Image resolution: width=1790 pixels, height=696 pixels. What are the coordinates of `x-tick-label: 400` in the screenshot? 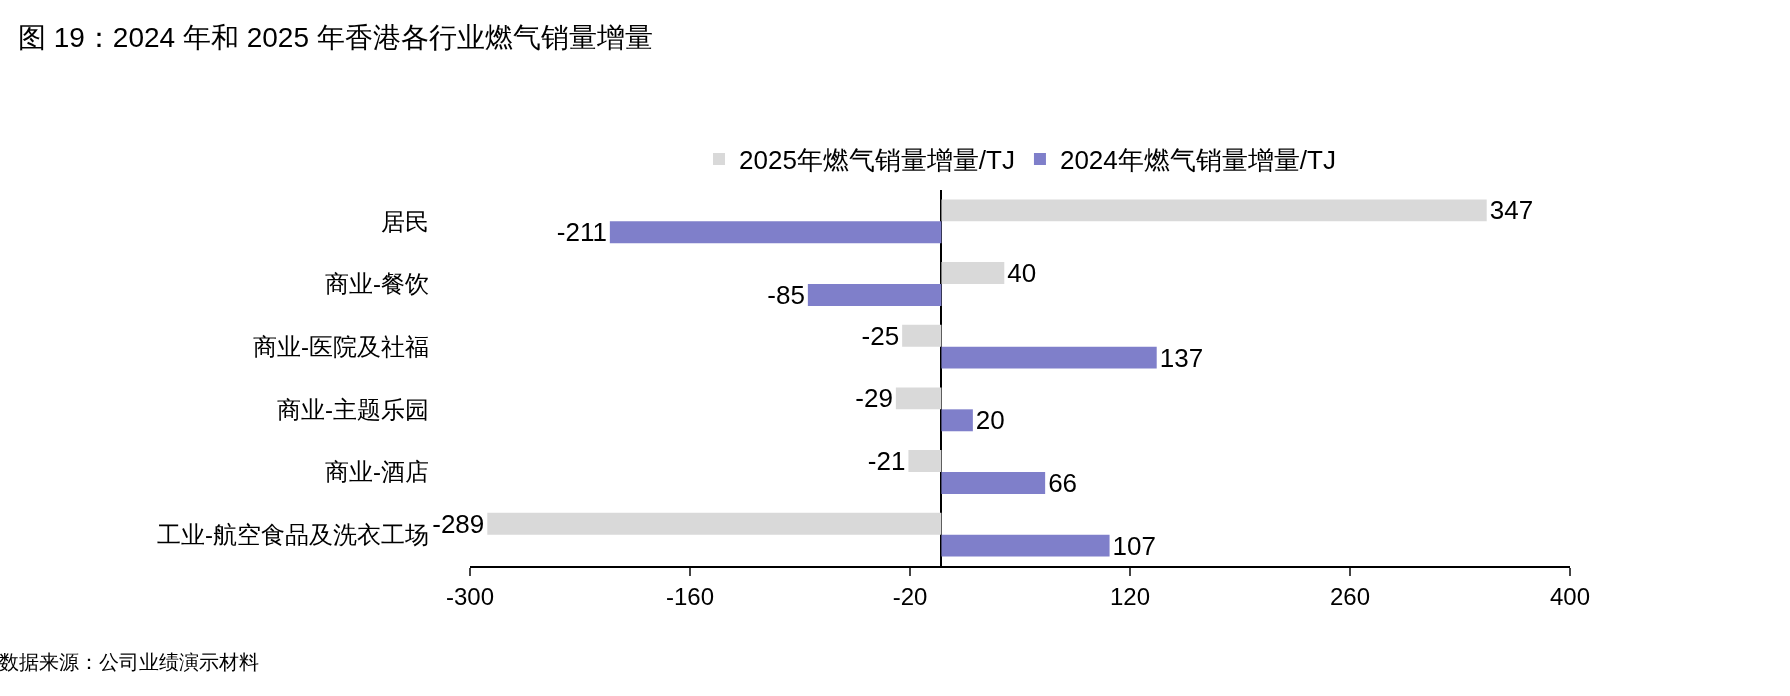 It's located at (1570, 596).